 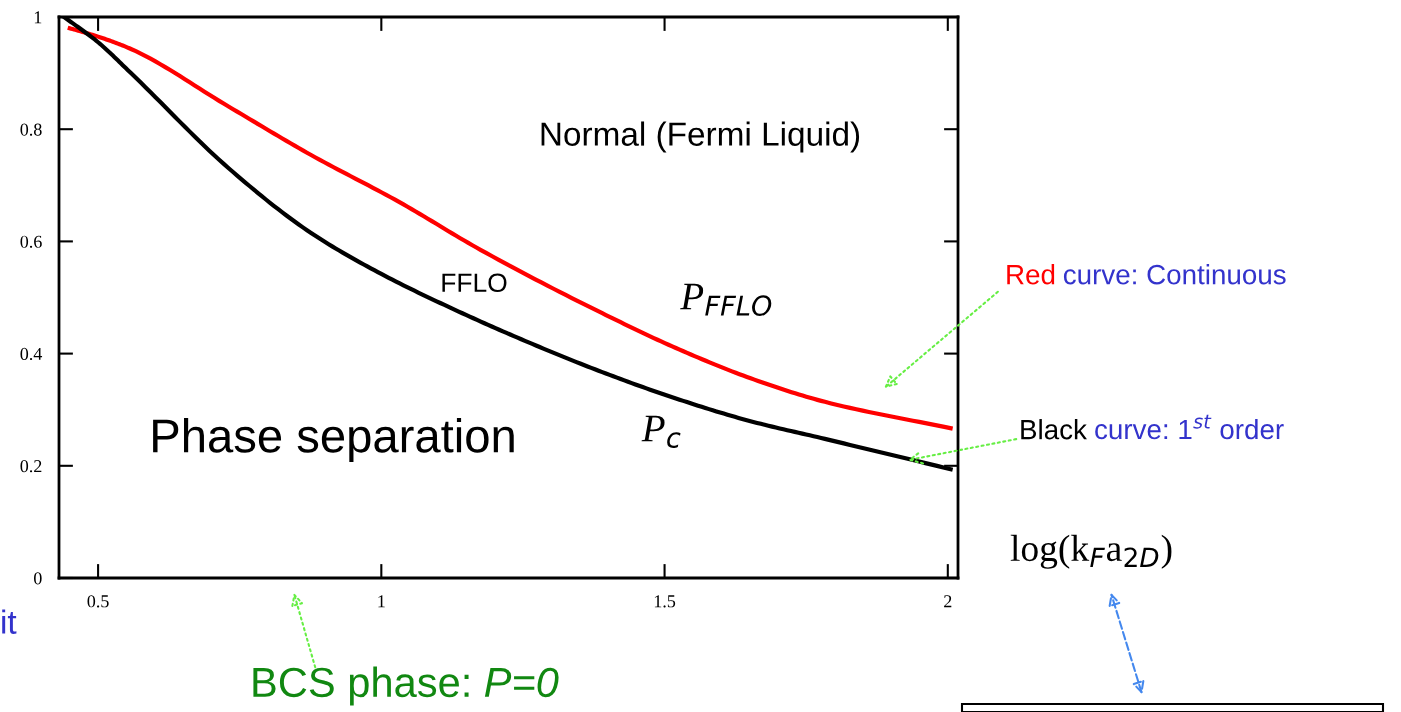 What do you see at coordinates (1054, 429) in the screenshot?
I see `annotation: Black` at bounding box center [1054, 429].